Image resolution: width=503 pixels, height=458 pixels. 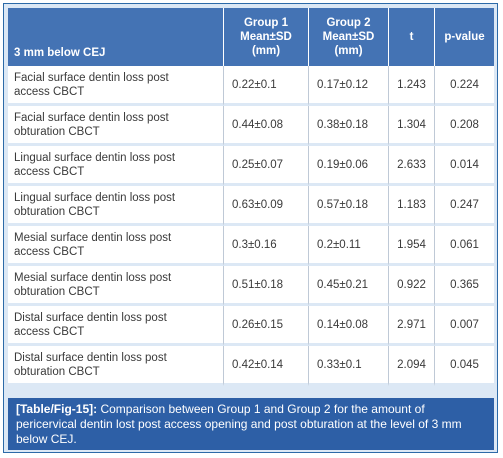 I want to click on p-value-cell: 0.208, so click(x=464, y=126).